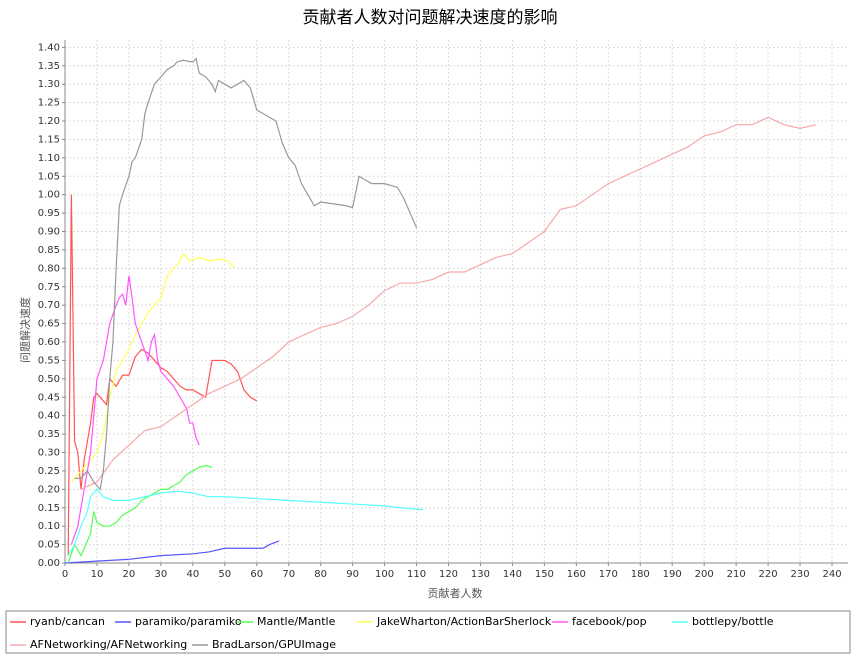  I want to click on x-tick-label: 0, so click(65, 574).